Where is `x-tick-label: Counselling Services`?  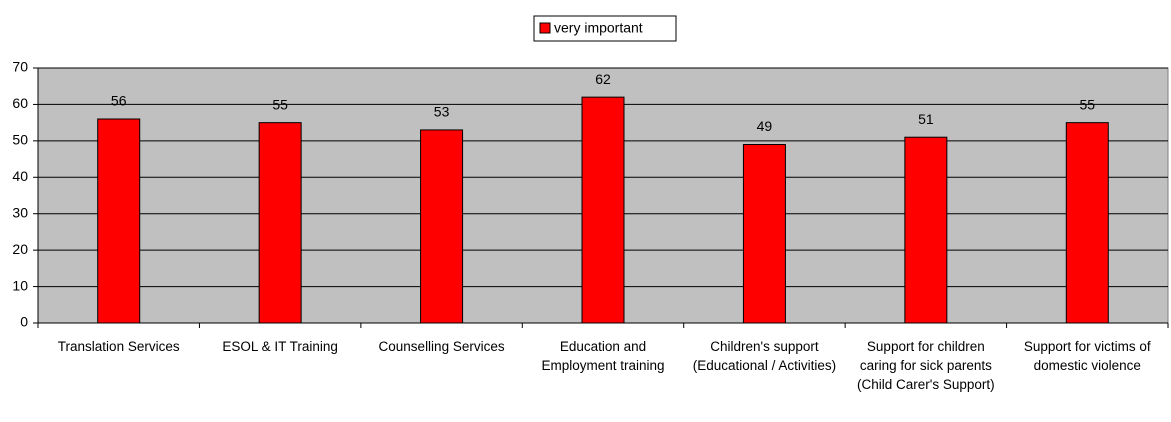
x-tick-label: Counselling Services is located at coordinates (441, 346).